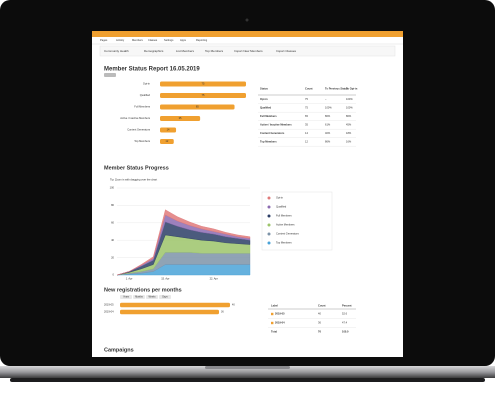 Image resolution: width=495 pixels, height=400 pixels. Describe the element at coordinates (264, 89) in the screenshot. I see `table-header: Status` at that location.